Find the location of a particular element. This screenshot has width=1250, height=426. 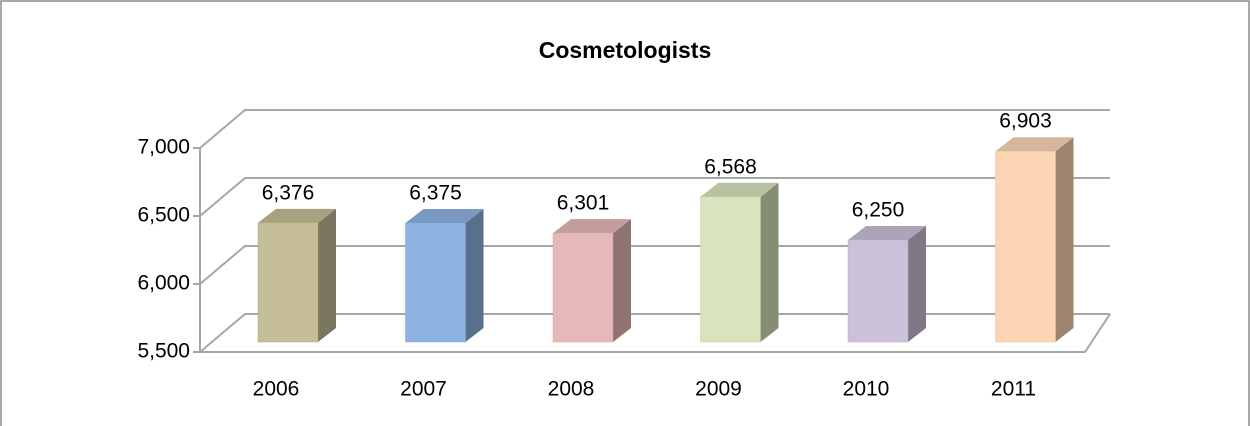

x-tick-label: 2008 is located at coordinates (571, 389).